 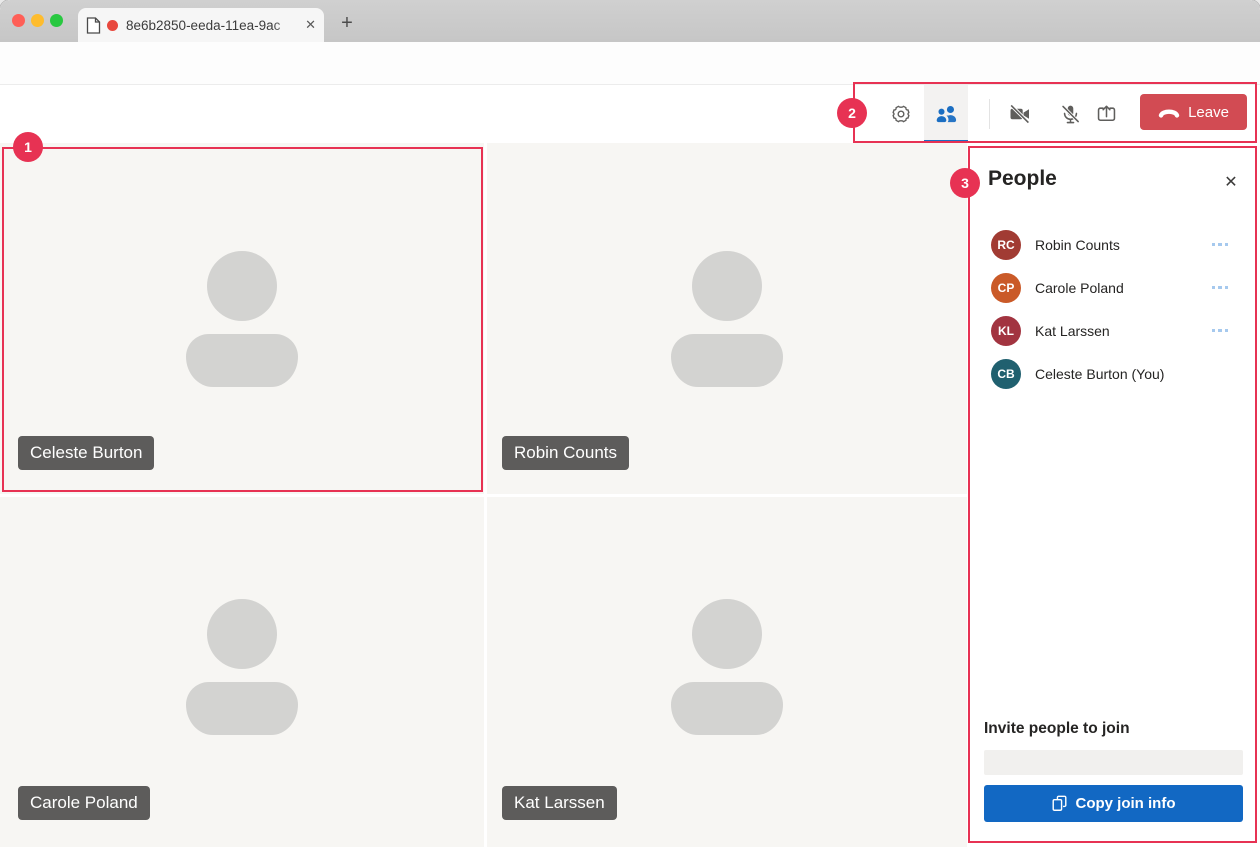 What do you see at coordinates (56, 20) in the screenshot?
I see `window-zoom-button` at bounding box center [56, 20].